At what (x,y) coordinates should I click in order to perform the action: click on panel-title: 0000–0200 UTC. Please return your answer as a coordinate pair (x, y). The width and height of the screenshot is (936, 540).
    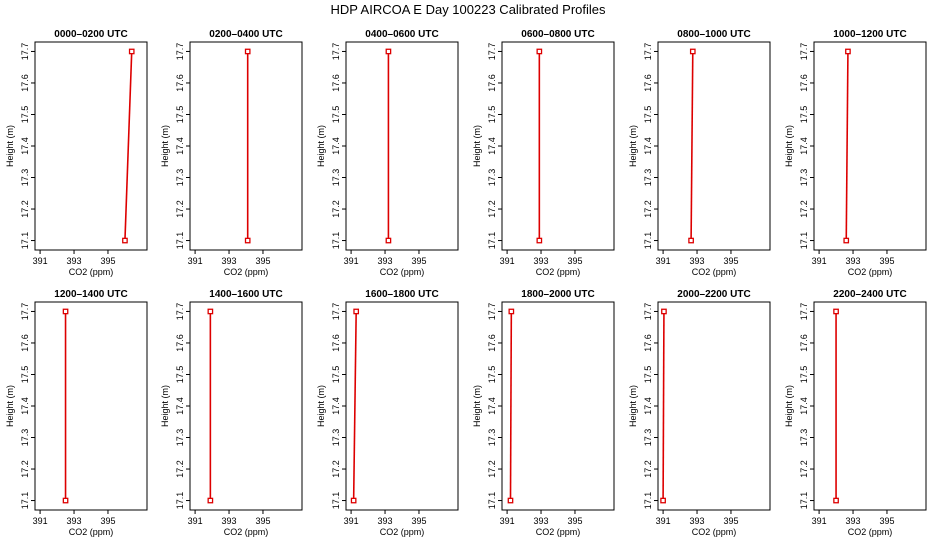
    Looking at the image, I should click on (90, 34).